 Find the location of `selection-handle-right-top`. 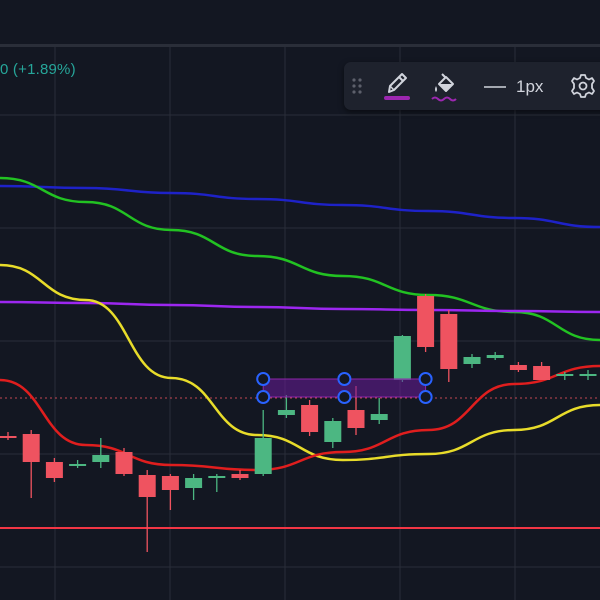

selection-handle-right-top is located at coordinates (425, 379).